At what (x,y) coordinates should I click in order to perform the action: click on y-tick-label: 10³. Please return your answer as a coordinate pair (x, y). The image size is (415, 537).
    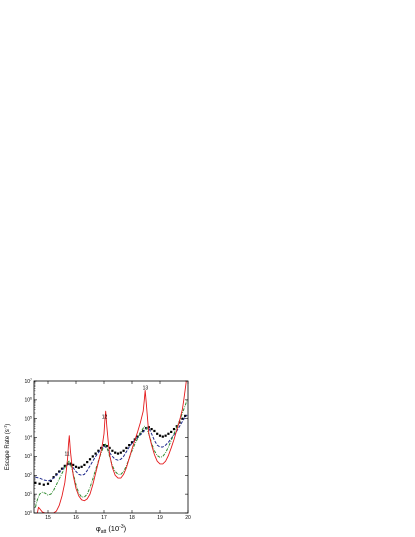
    Looking at the image, I should click on (28, 456).